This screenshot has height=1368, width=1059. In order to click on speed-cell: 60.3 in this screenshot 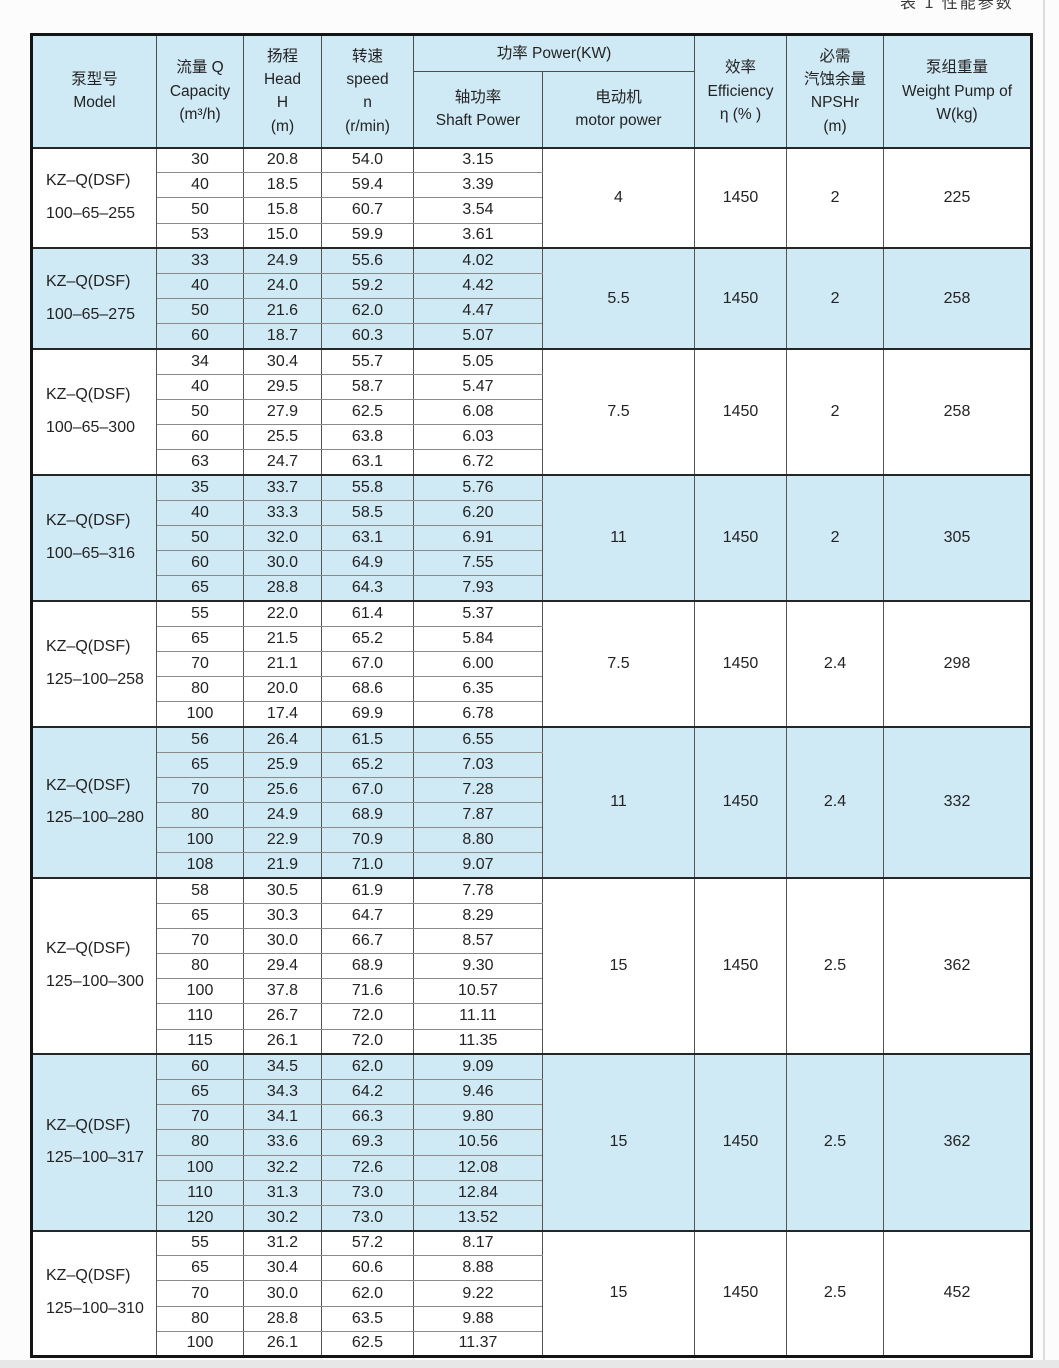, I will do `click(367, 336)`.